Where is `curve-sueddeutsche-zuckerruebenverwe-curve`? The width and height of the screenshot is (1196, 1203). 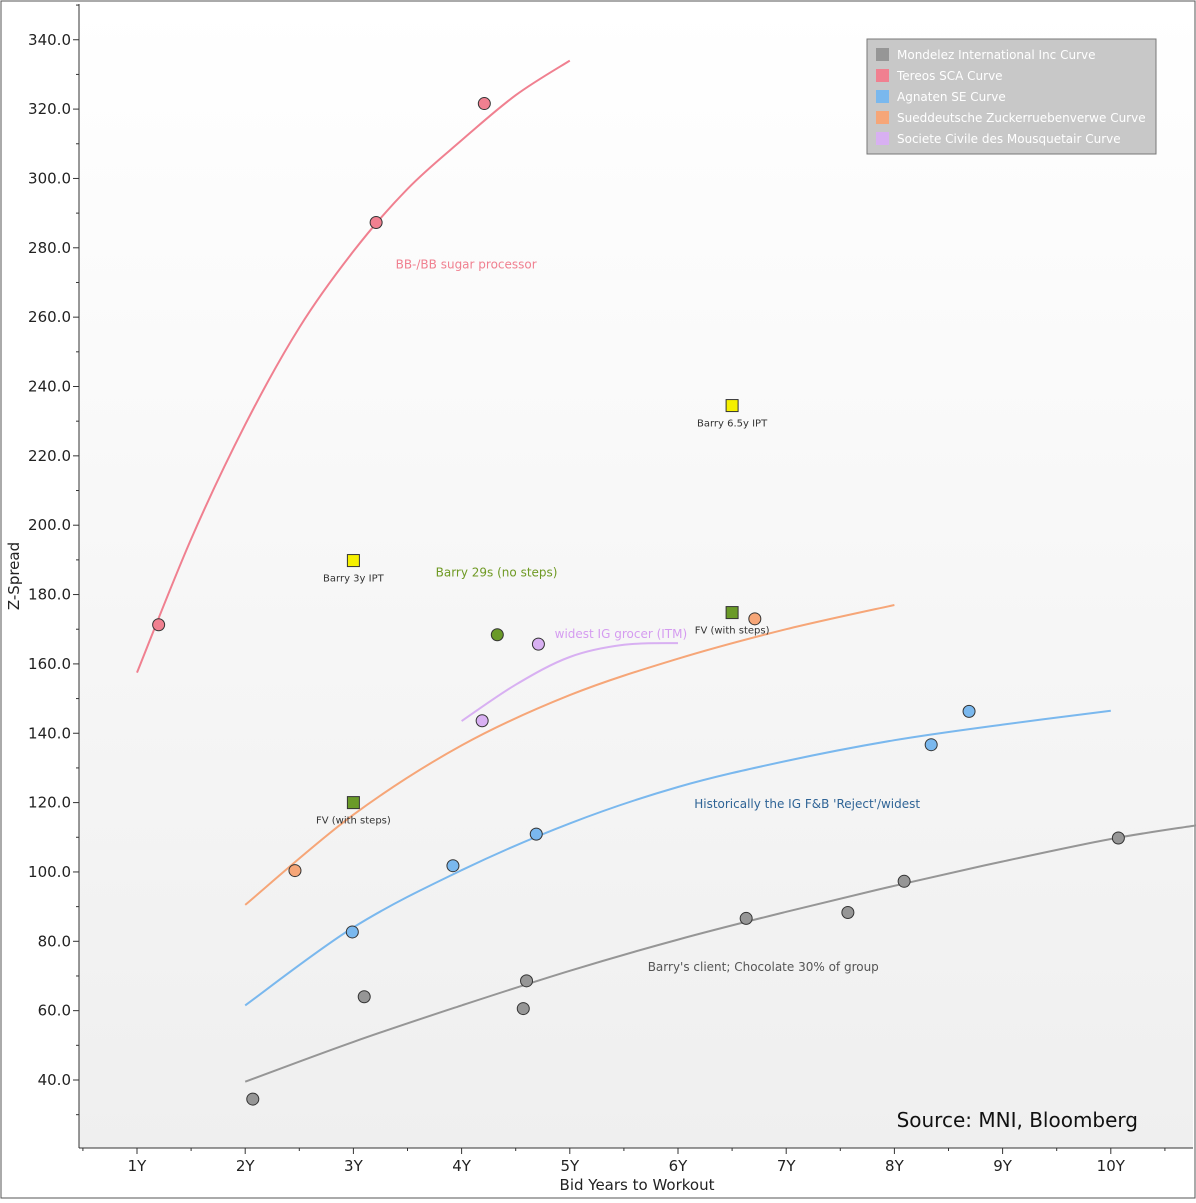 curve-sueddeutsche-zuckerruebenverwe-curve is located at coordinates (569, 755).